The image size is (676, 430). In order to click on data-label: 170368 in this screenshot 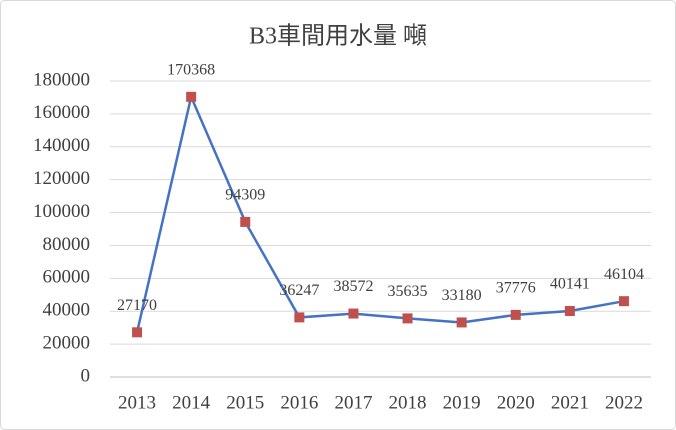, I will do `click(191, 70)`.